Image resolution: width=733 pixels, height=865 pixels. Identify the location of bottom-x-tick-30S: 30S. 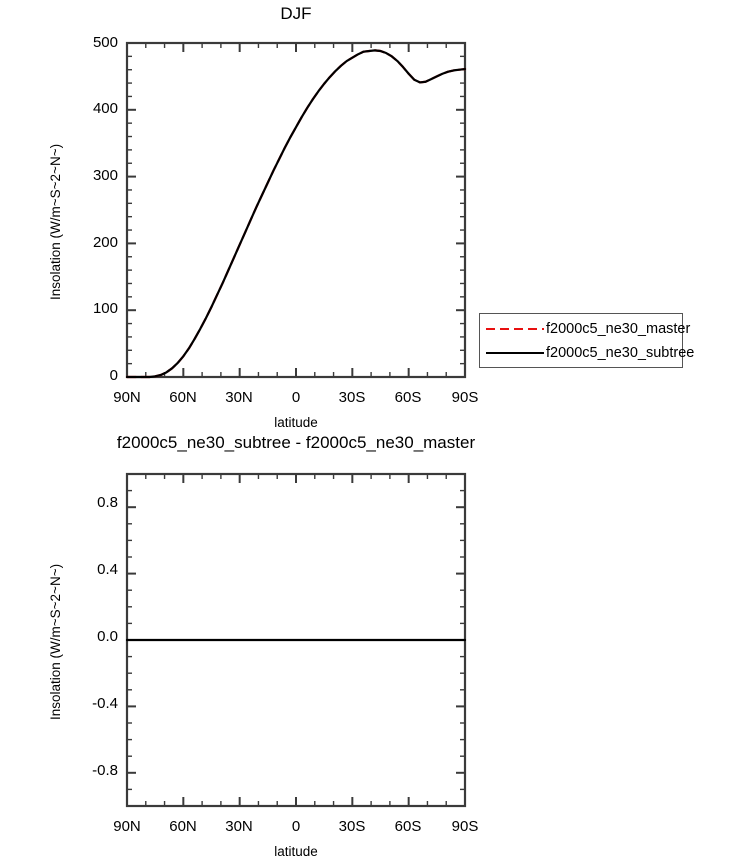
(352, 826).